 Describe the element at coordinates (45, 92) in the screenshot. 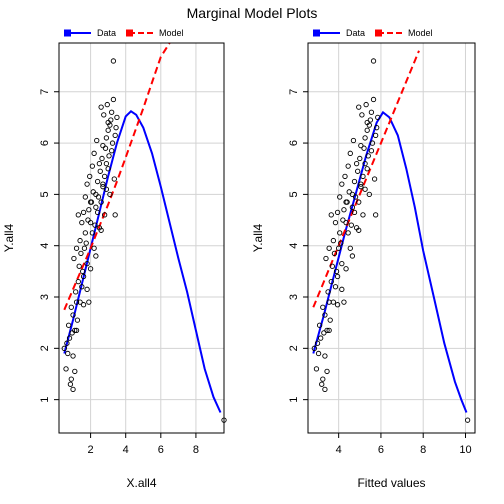

I see `y-tick-label: 7` at that location.